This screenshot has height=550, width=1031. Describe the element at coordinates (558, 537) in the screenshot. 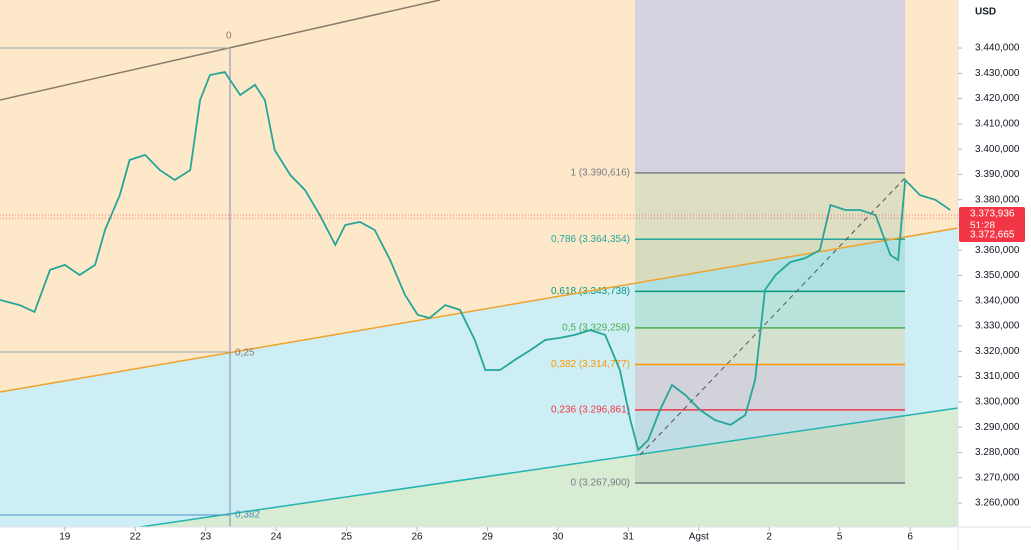

I see `x-tick-label: 30` at that location.